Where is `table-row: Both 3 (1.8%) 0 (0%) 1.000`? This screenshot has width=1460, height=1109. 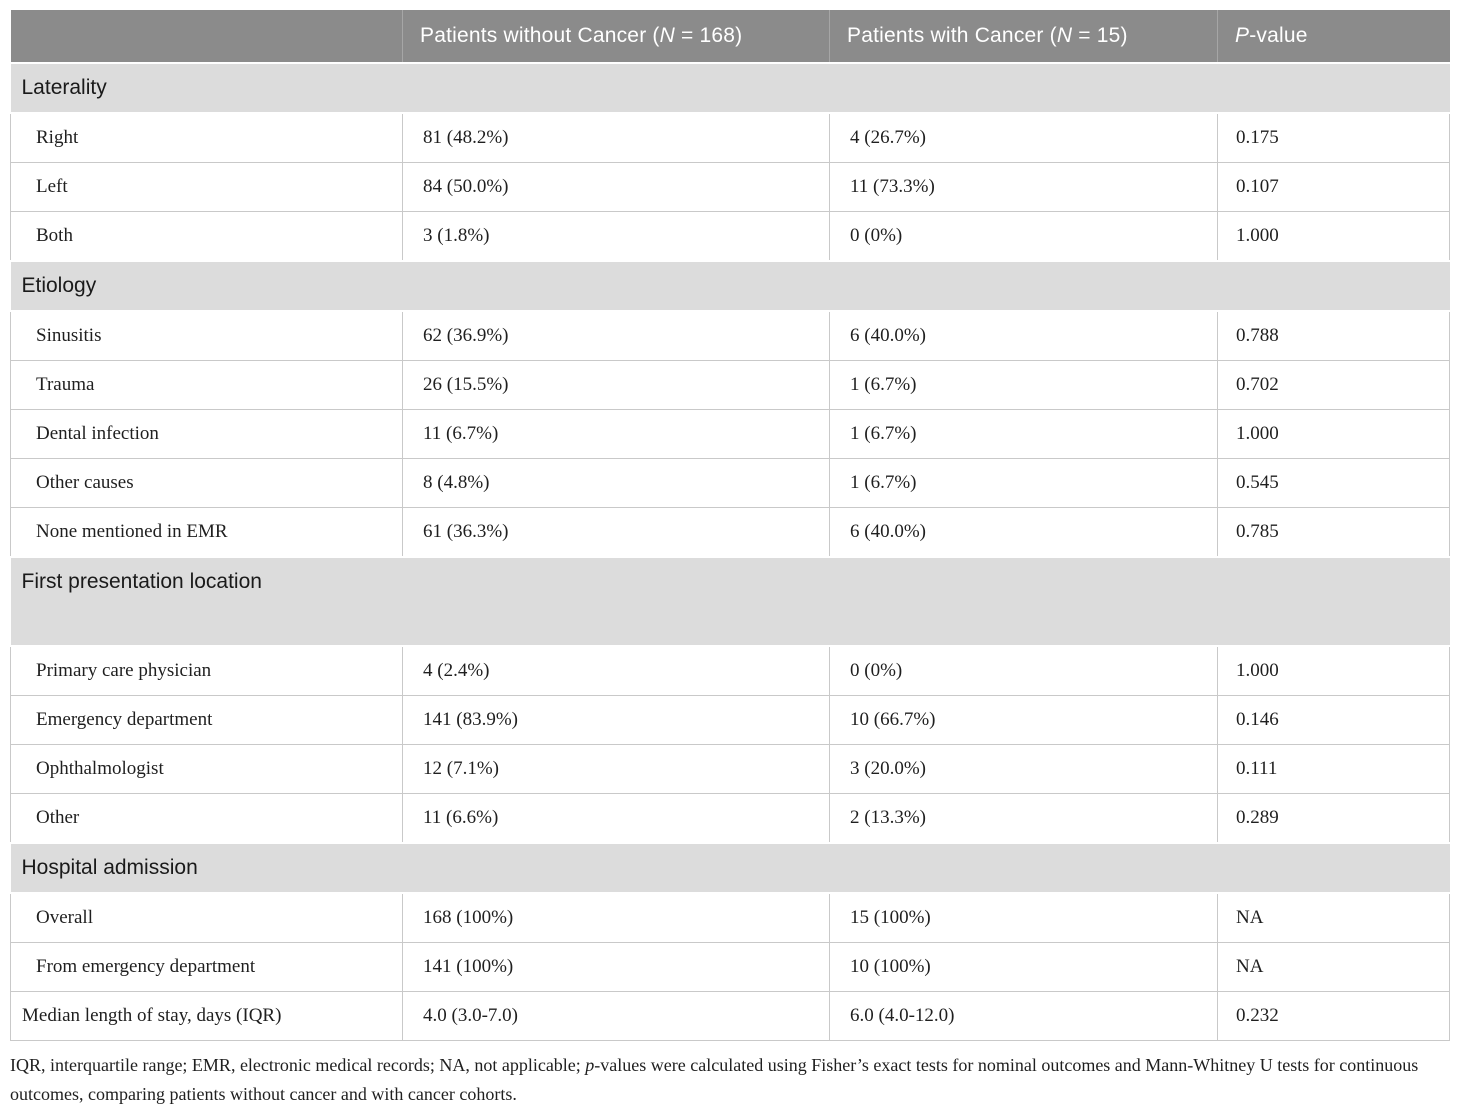
table-row: Both 3 (1.8%) 0 (0%) 1.000 is located at coordinates (730, 236).